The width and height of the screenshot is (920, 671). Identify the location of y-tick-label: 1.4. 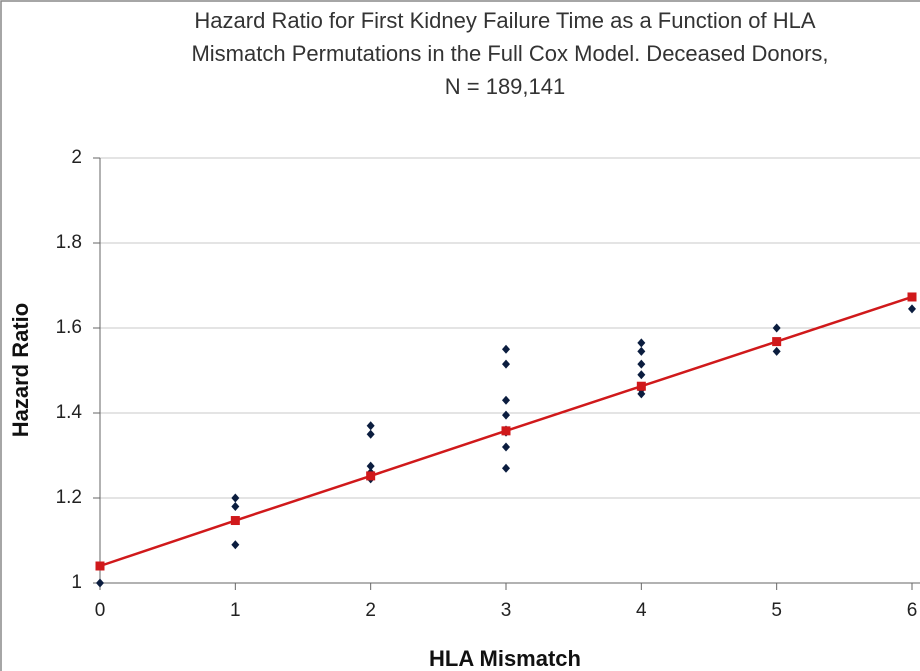
(69, 412).